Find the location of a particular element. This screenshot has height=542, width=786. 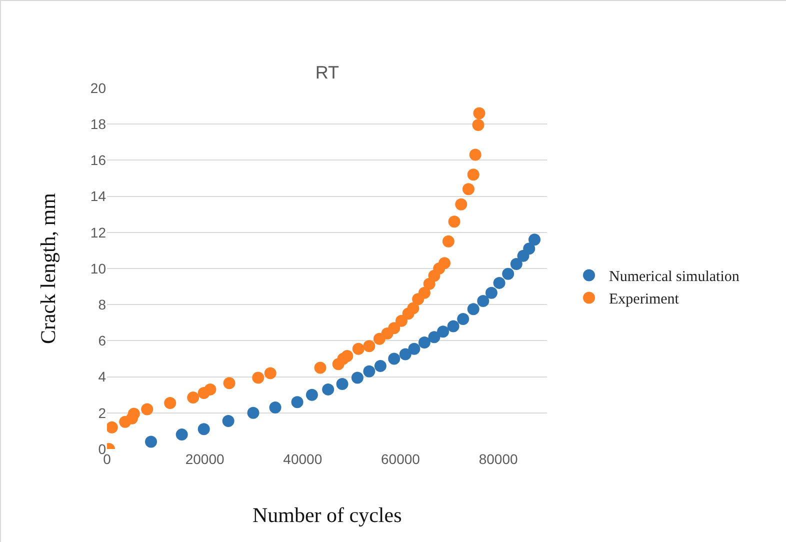

y-tick-label: 2 is located at coordinates (102, 412).